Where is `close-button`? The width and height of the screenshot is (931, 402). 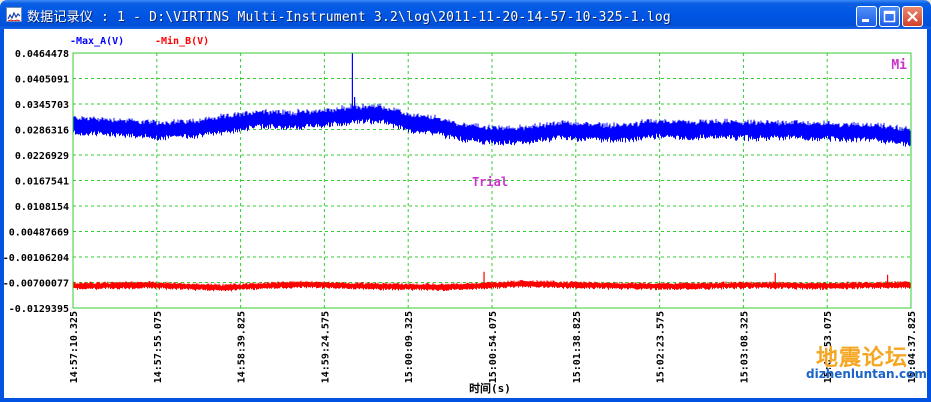 close-button is located at coordinates (912, 16).